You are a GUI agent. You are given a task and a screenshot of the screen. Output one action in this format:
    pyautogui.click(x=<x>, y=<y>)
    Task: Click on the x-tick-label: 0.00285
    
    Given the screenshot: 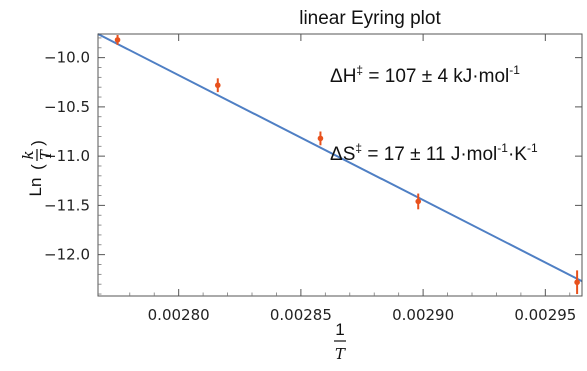 What is the action you would take?
    pyautogui.click(x=301, y=315)
    